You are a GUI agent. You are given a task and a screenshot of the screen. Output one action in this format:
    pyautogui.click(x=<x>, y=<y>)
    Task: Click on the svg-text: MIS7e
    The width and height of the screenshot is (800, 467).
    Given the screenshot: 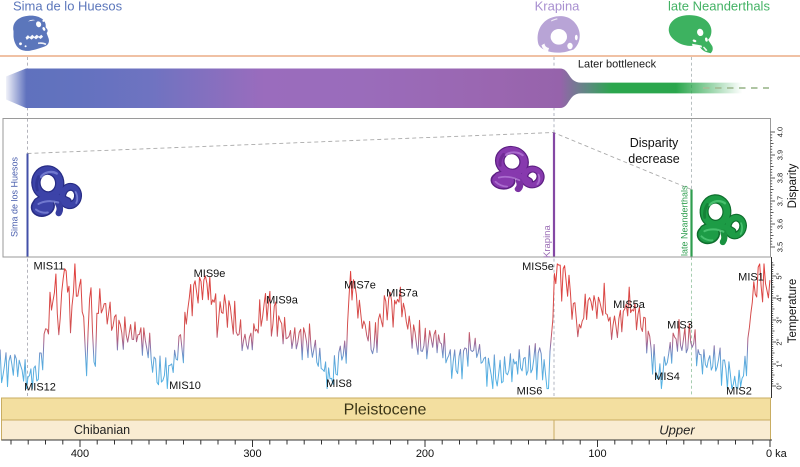 What is the action you would take?
    pyautogui.click(x=360, y=286)
    